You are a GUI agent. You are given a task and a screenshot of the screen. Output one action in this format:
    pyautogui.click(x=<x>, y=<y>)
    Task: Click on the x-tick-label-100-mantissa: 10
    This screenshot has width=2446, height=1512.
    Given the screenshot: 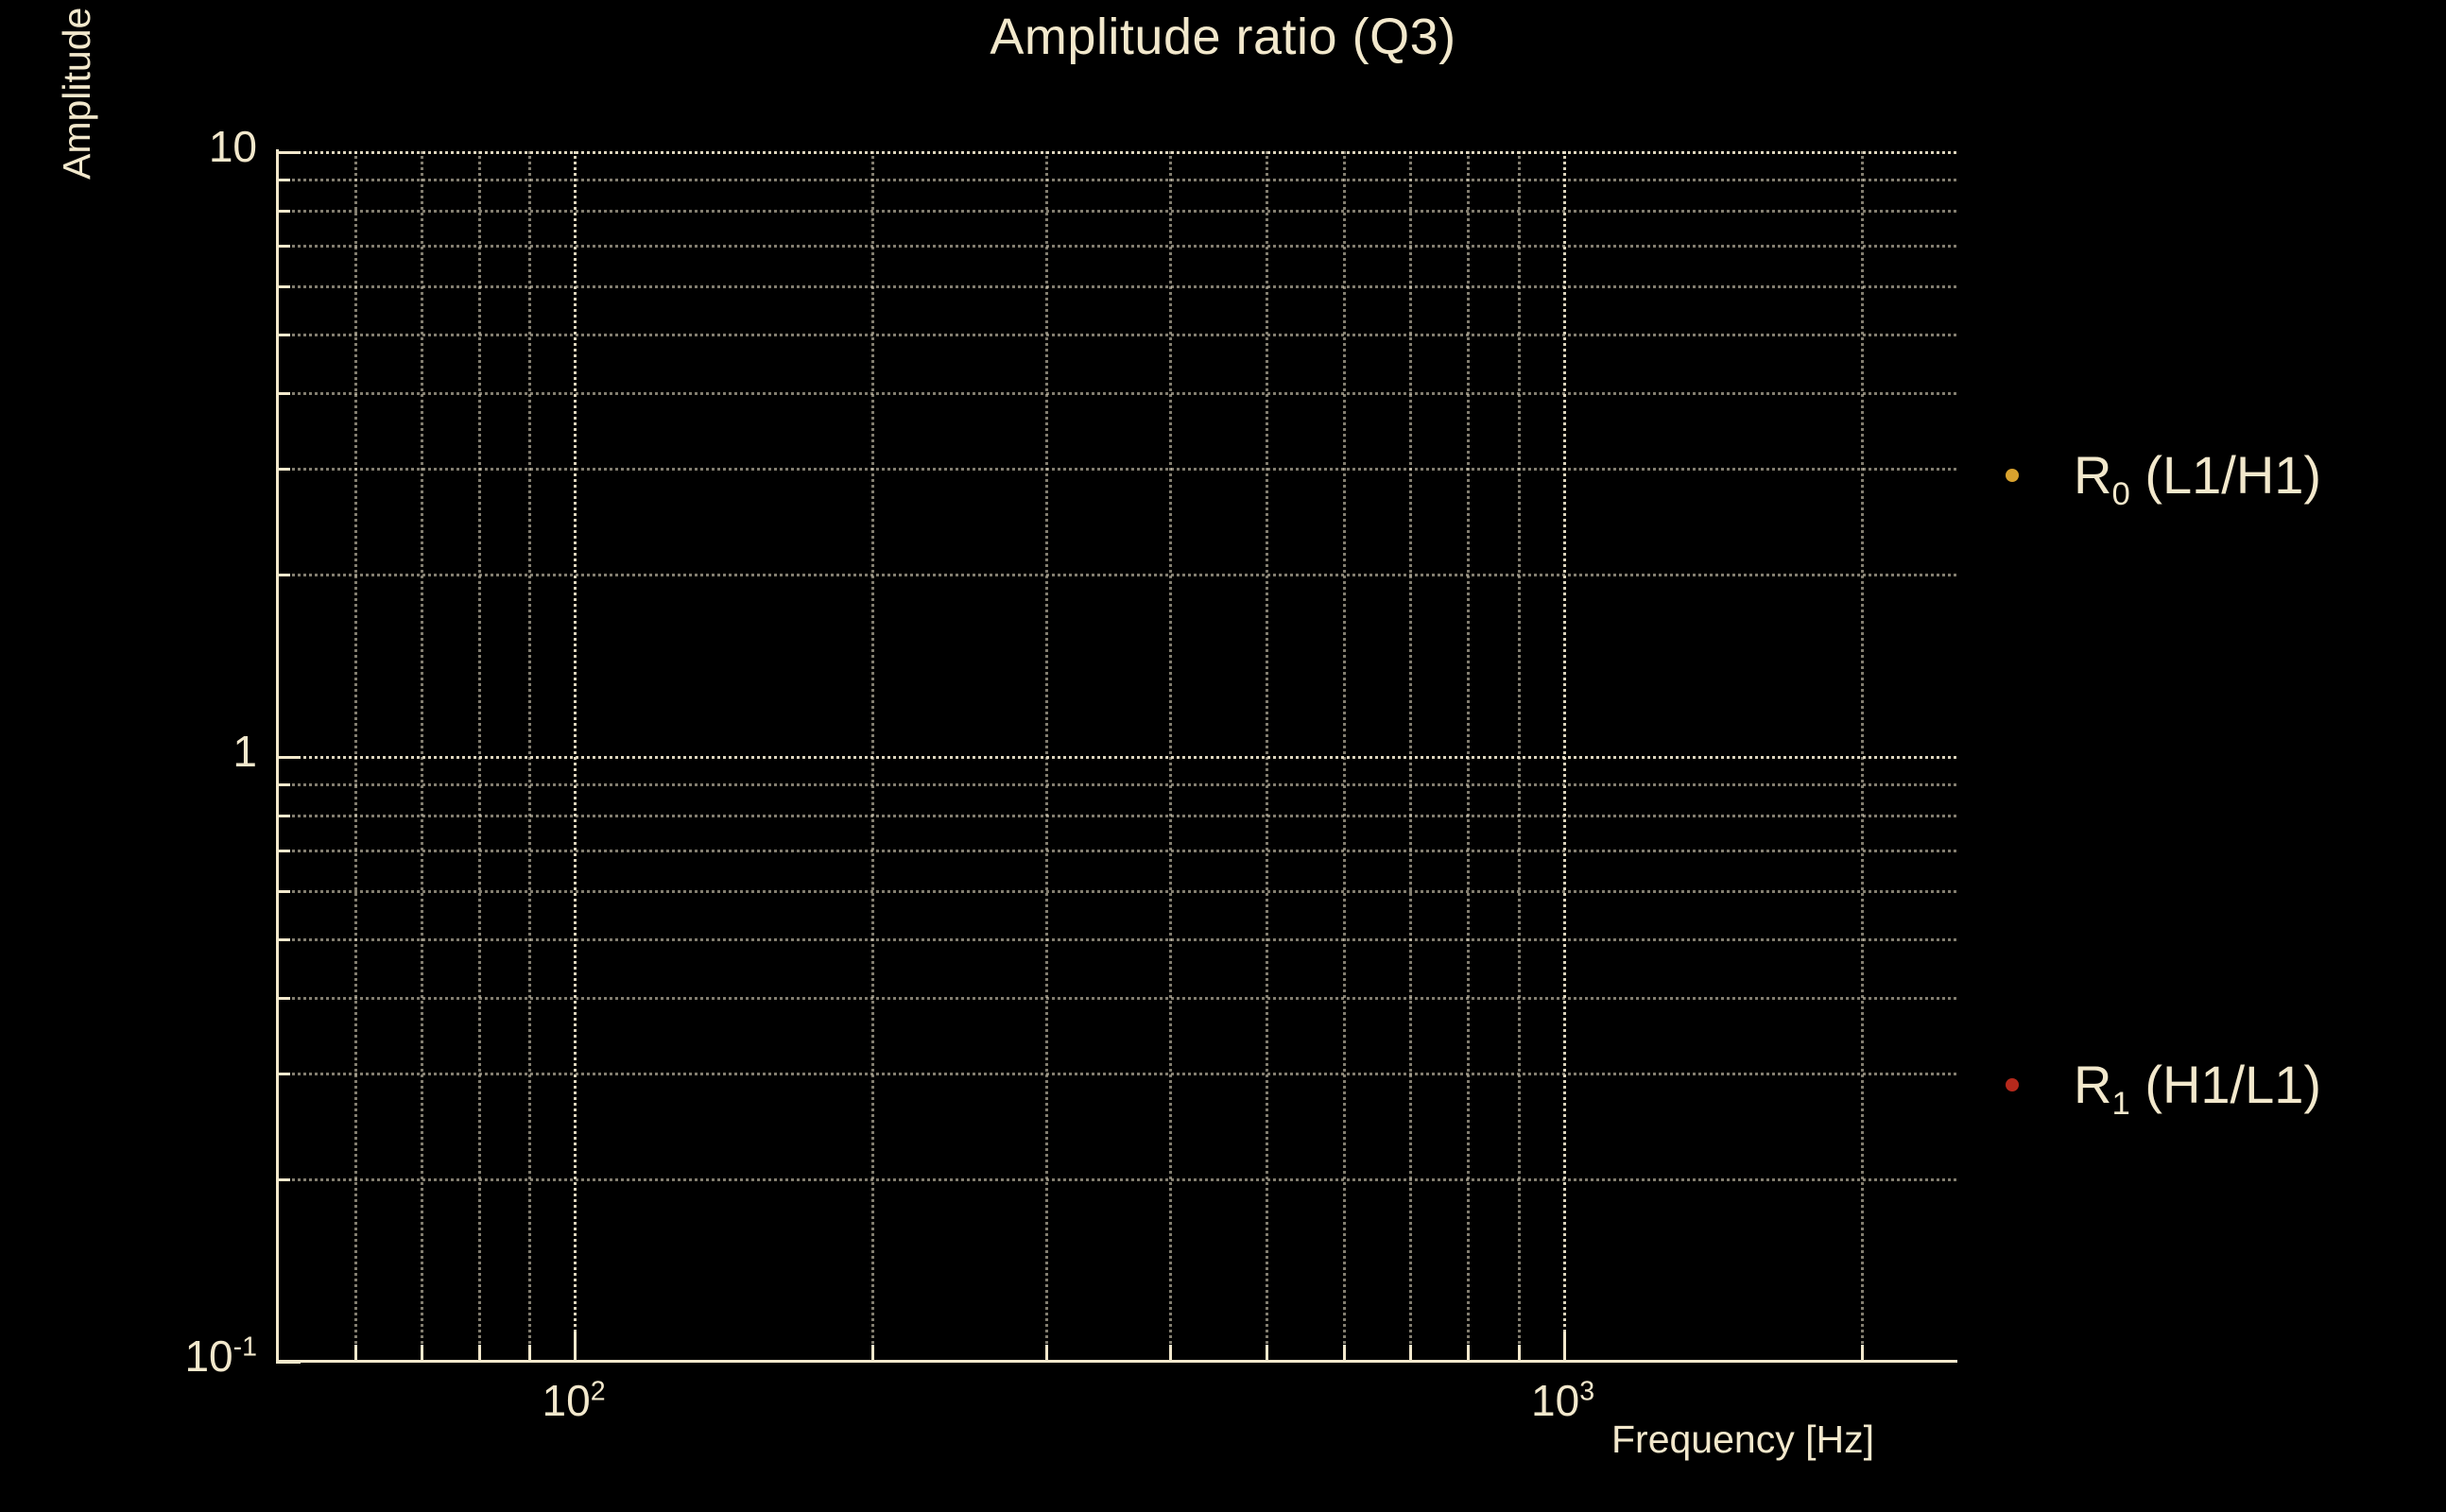 What is the action you would take?
    pyautogui.click(x=566, y=1400)
    